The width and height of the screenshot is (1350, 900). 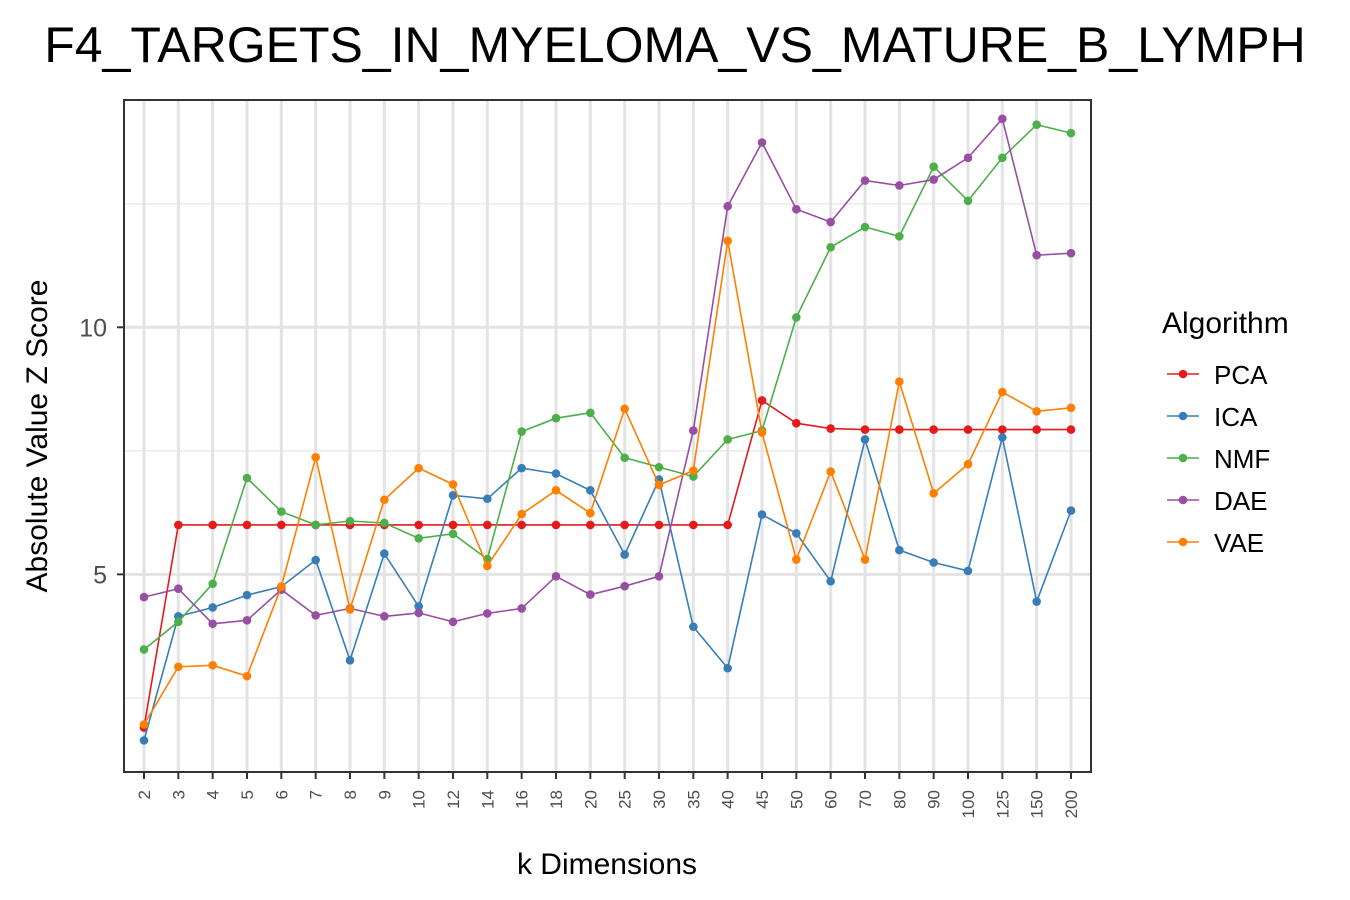 I want to click on x-axis-title: k Dimensions, so click(x=607, y=864).